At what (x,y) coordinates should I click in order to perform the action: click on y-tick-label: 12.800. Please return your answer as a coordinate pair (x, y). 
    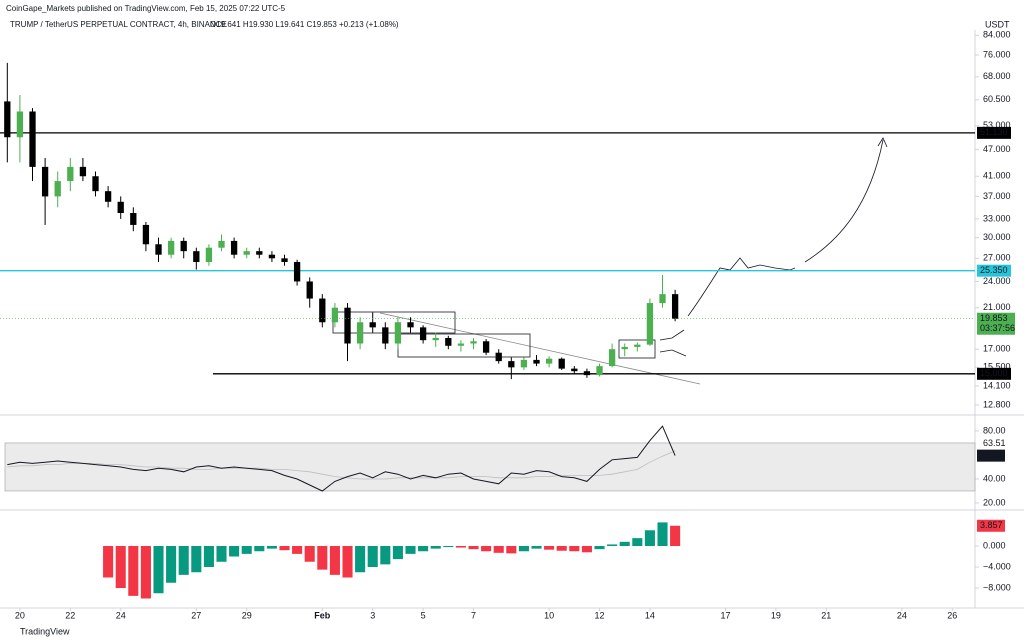
    Looking at the image, I should click on (997, 404).